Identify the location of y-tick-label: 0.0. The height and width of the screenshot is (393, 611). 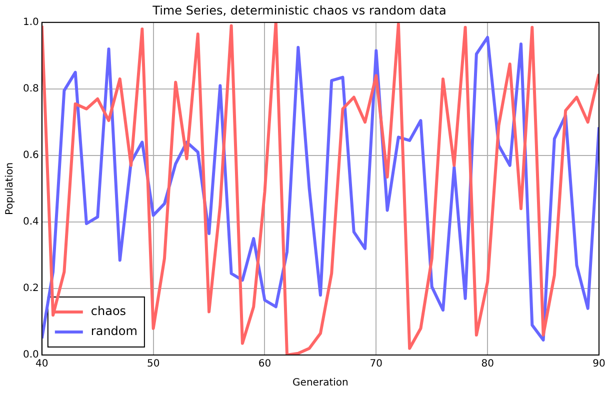
(30, 355).